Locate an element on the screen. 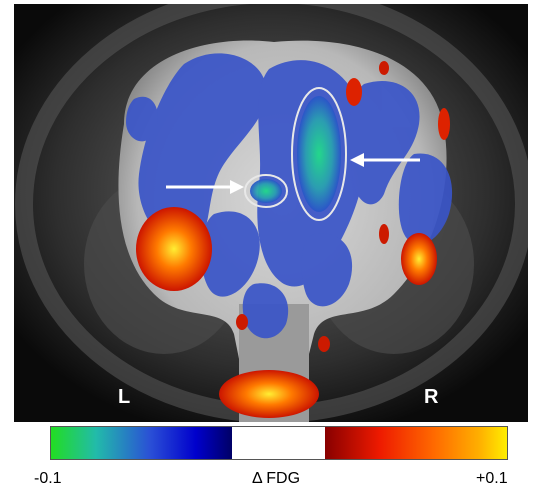  colorbar-negative is located at coordinates (141, 443).